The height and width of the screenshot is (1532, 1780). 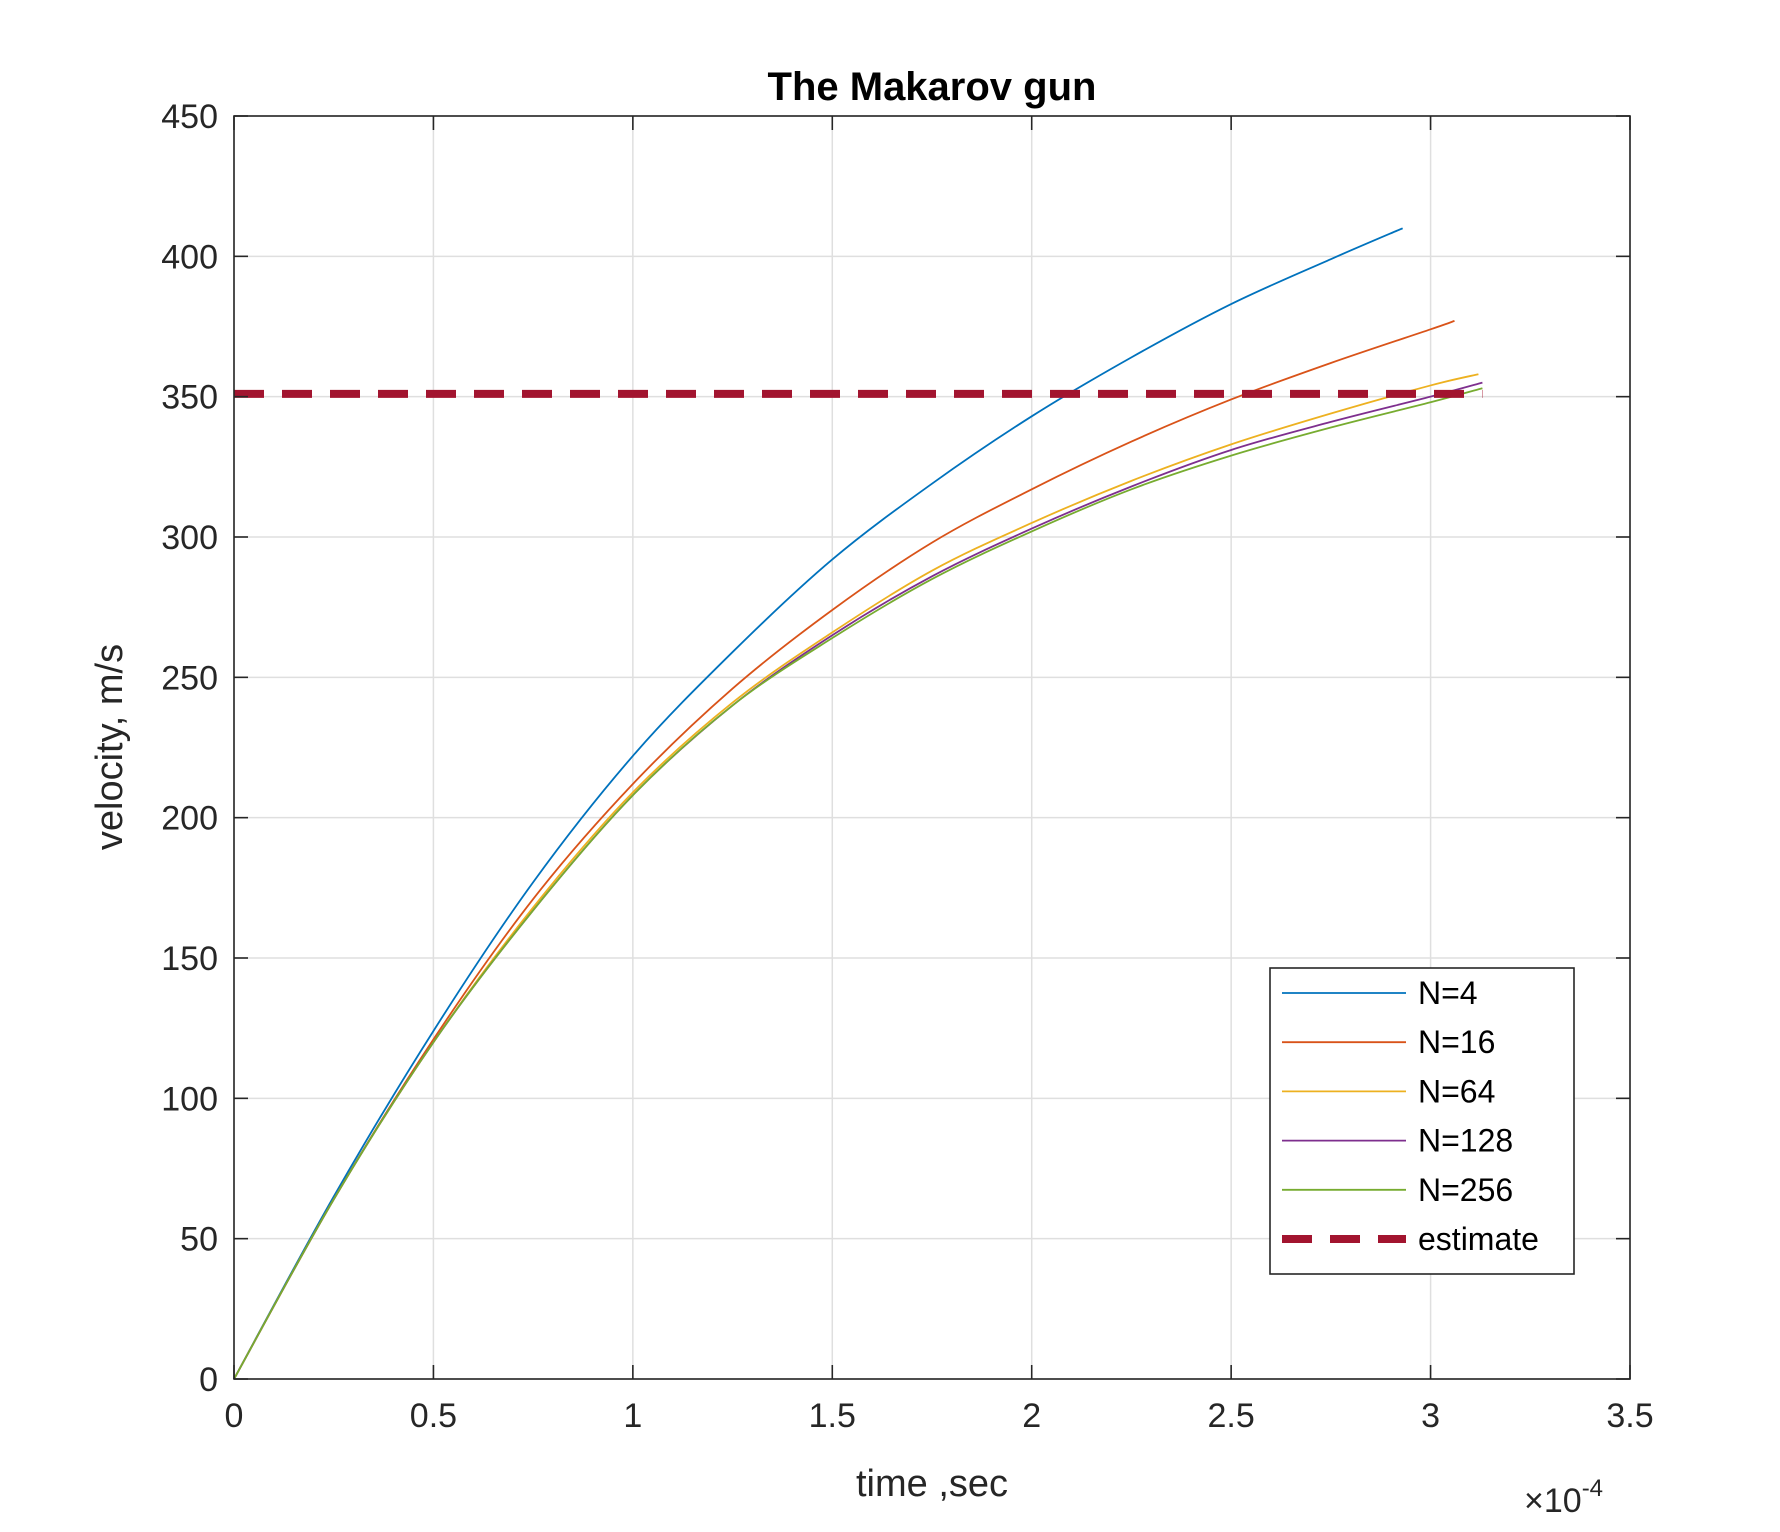 I want to click on x-tick-label: 1.5, so click(x=832, y=1416).